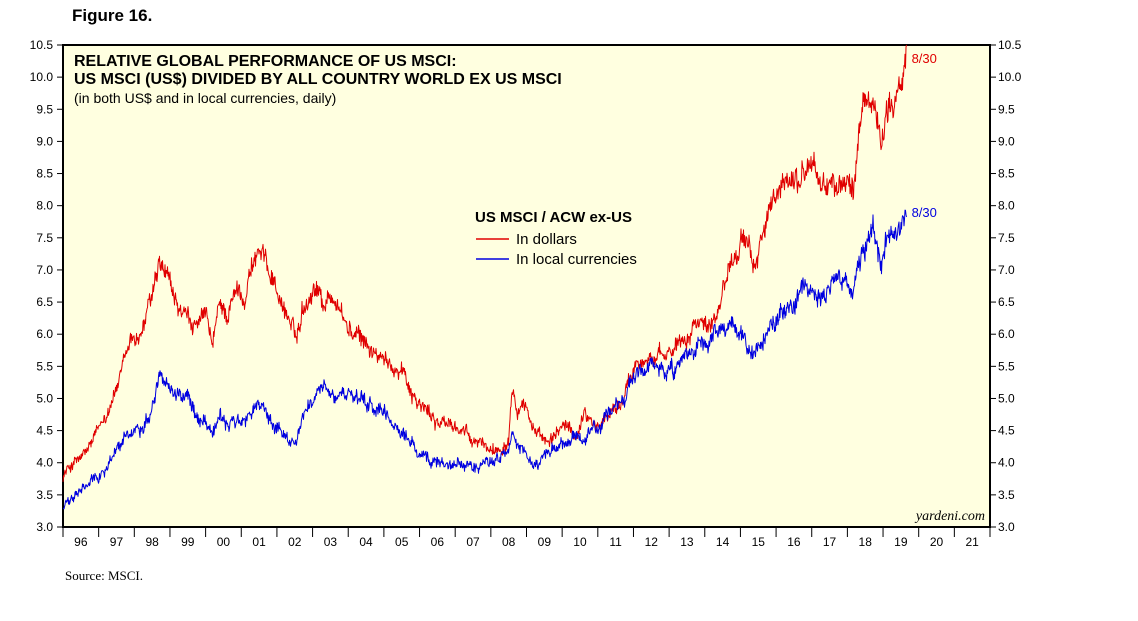  Describe the element at coordinates (509, 542) in the screenshot. I see `x-tick-label: 08` at that location.